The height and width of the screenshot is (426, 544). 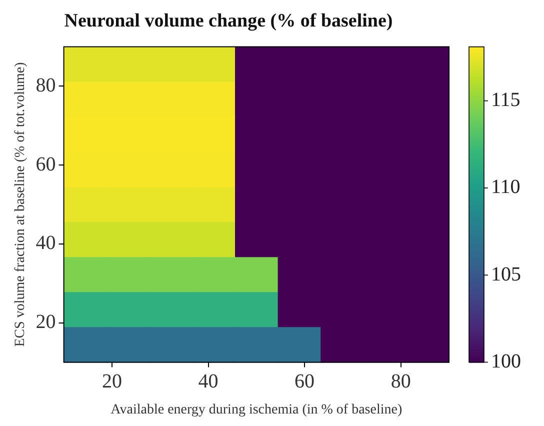 What do you see at coordinates (112, 381) in the screenshot?
I see `x-tick-label: 20` at bounding box center [112, 381].